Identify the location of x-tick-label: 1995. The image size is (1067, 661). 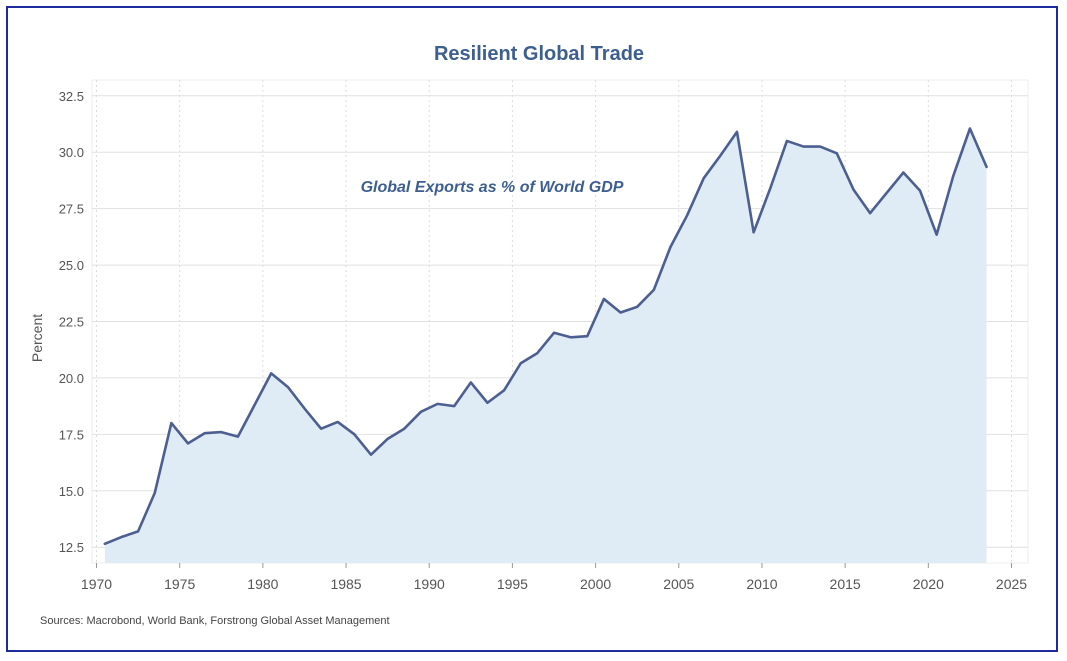
(512, 584).